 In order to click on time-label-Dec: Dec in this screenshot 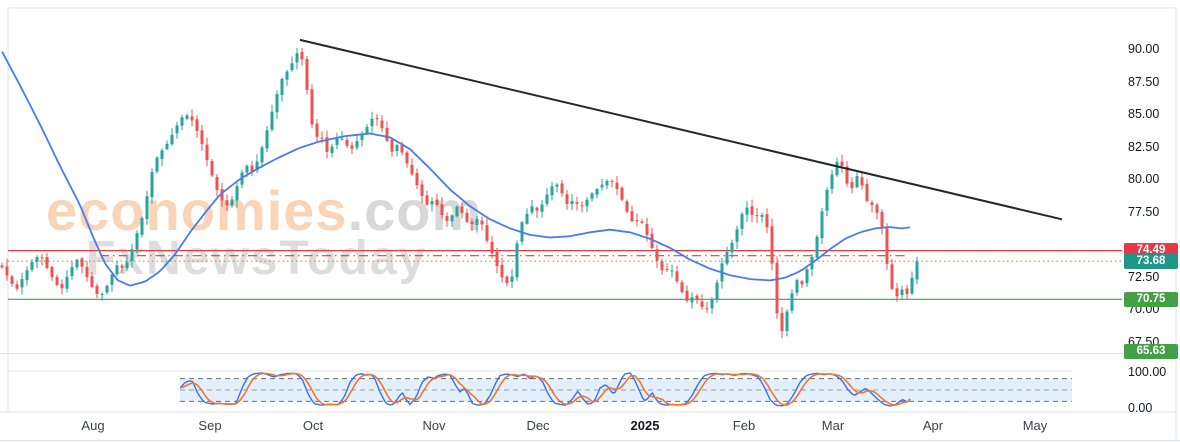, I will do `click(538, 425)`.